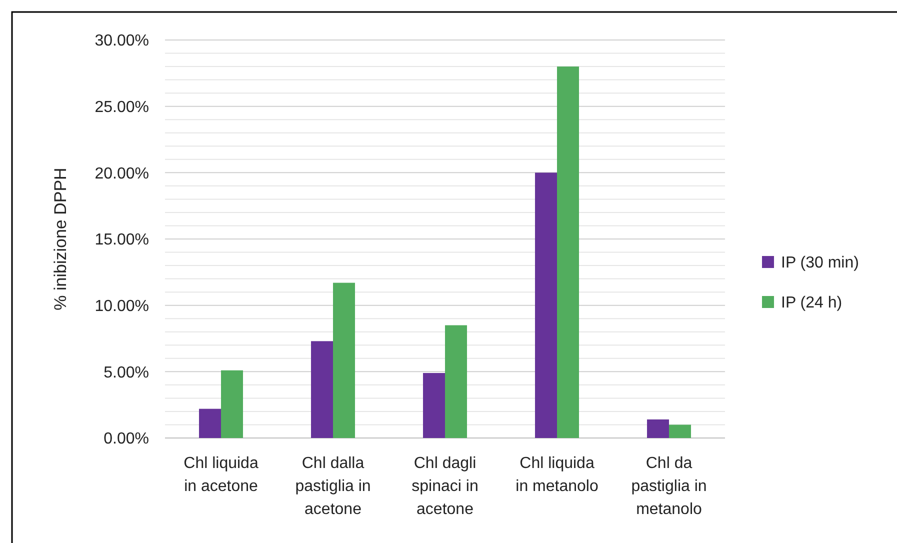 The height and width of the screenshot is (543, 897). Describe the element at coordinates (121, 173) in the screenshot. I see `y-tick-label: 20.00%` at that location.